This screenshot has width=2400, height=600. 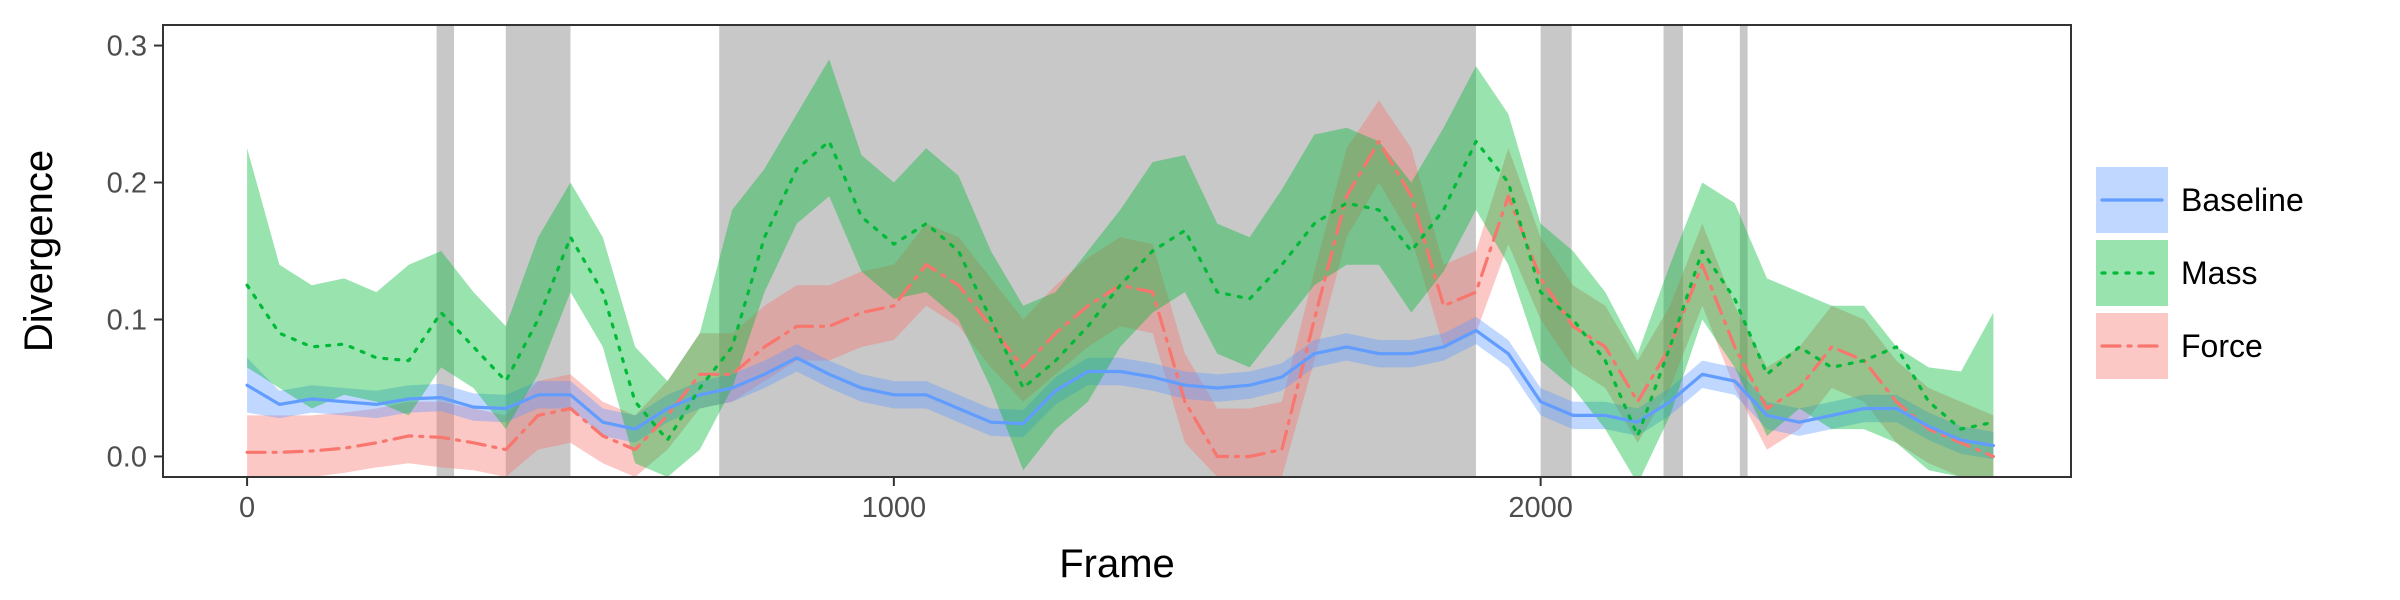 What do you see at coordinates (135, 252) in the screenshot?
I see `y-axis: 0.0 0.1 0.2 0.3` at bounding box center [135, 252].